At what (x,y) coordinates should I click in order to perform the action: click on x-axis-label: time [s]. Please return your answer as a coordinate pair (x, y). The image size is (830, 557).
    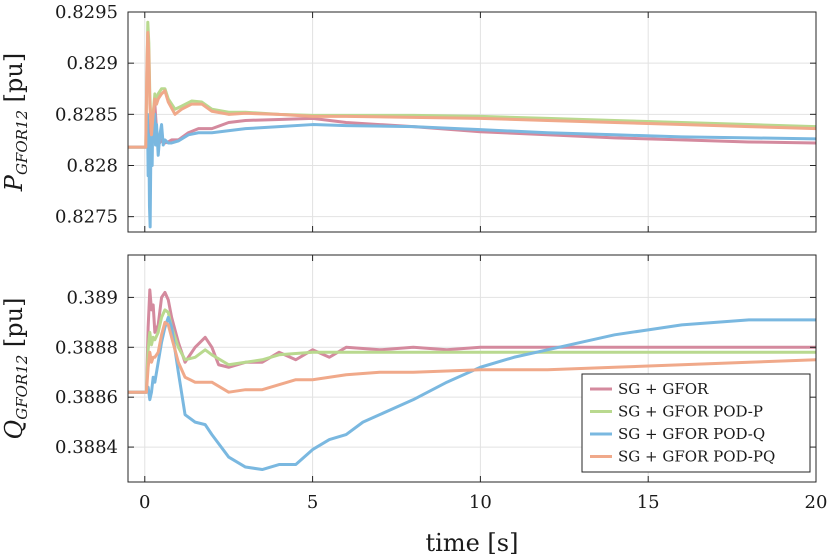
    Looking at the image, I should click on (472, 543).